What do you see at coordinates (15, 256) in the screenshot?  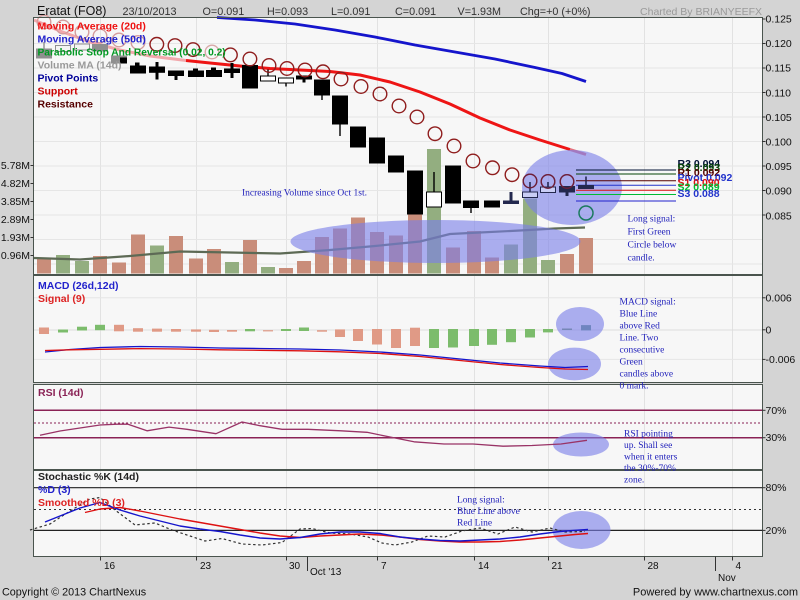 I see `svg-text: 0.96M` at bounding box center [15, 256].